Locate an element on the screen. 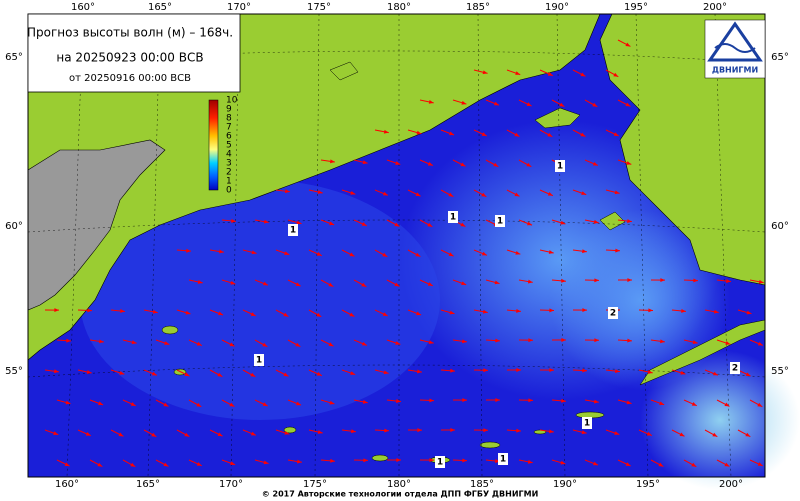 This screenshot has width=800, height=501. colorbar is located at coordinates (213, 145).